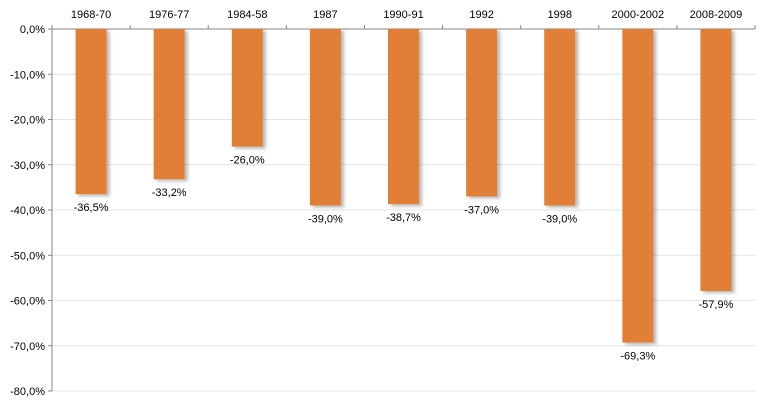  What do you see at coordinates (169, 15) in the screenshot?
I see `category-label: 1976-77` at bounding box center [169, 15].